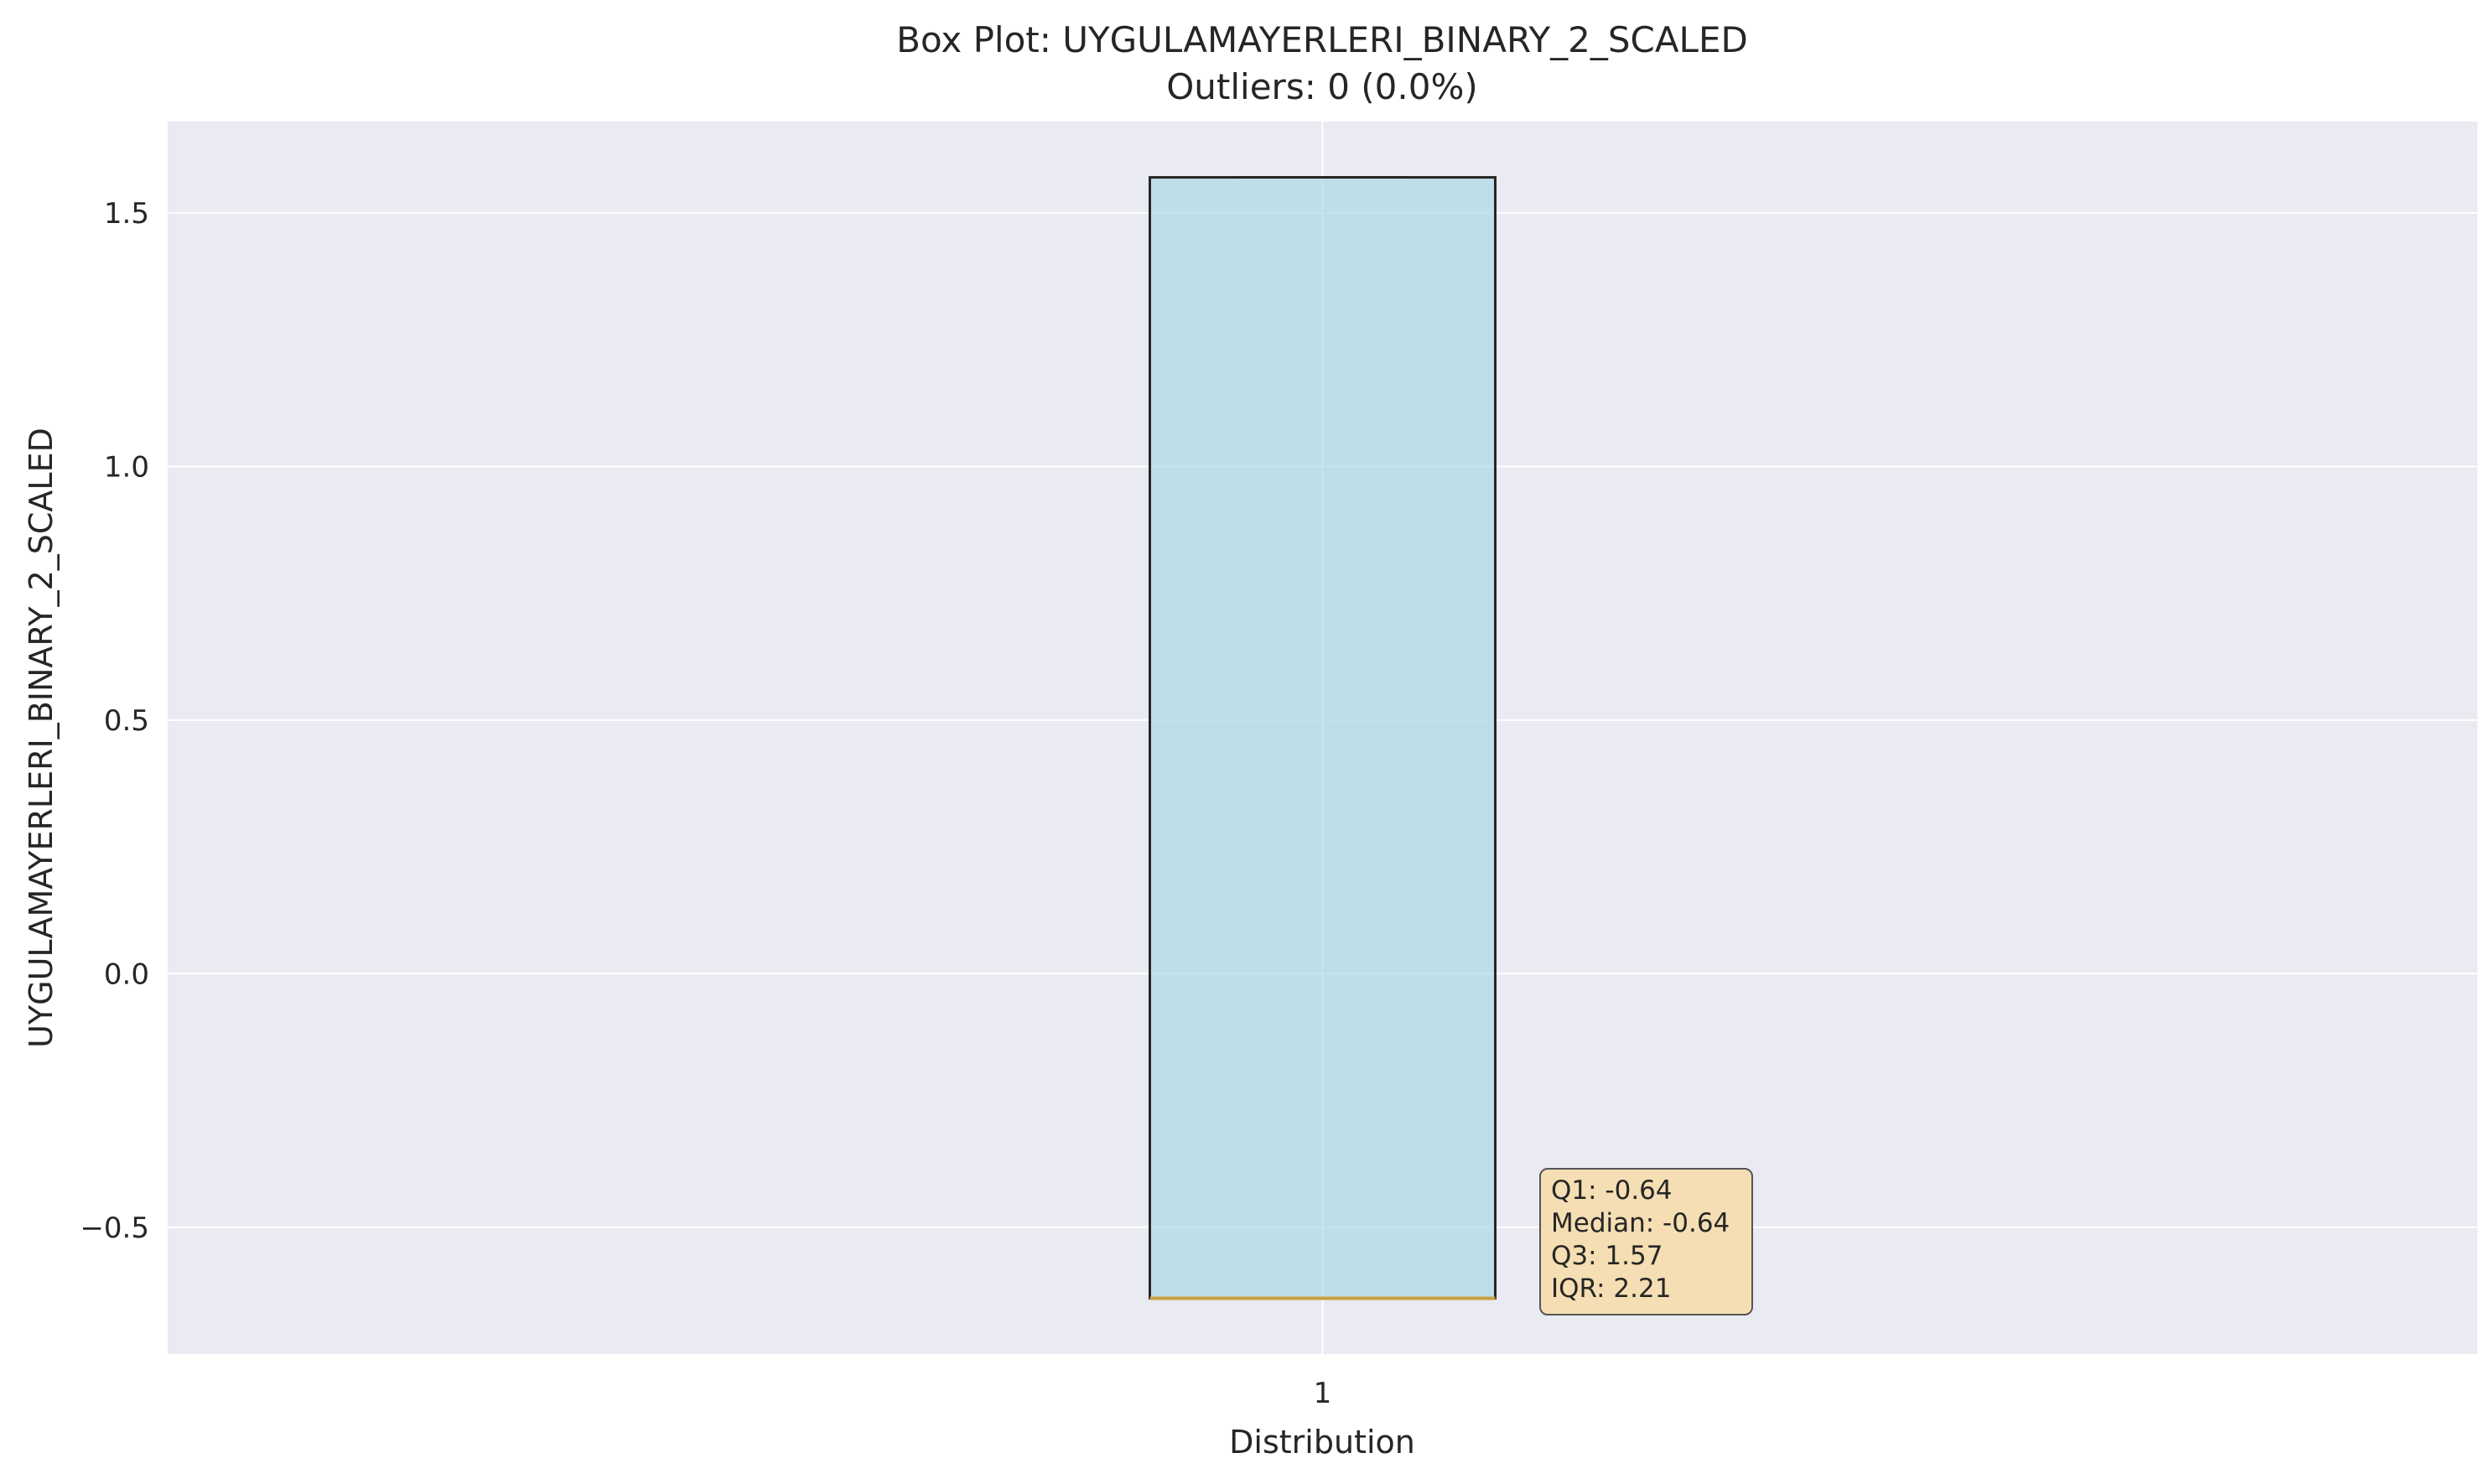 The width and height of the screenshot is (2490, 1484). I want to click on y-tick-labels: 1.5 1.0 0.5 0.0 −0.5, so click(114, 721).